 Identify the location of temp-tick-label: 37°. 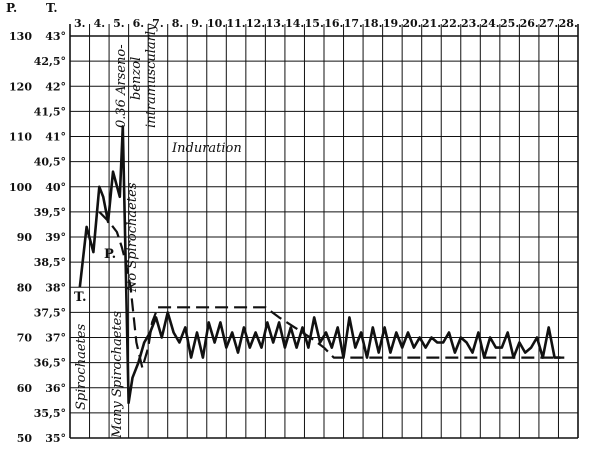
(55, 338).